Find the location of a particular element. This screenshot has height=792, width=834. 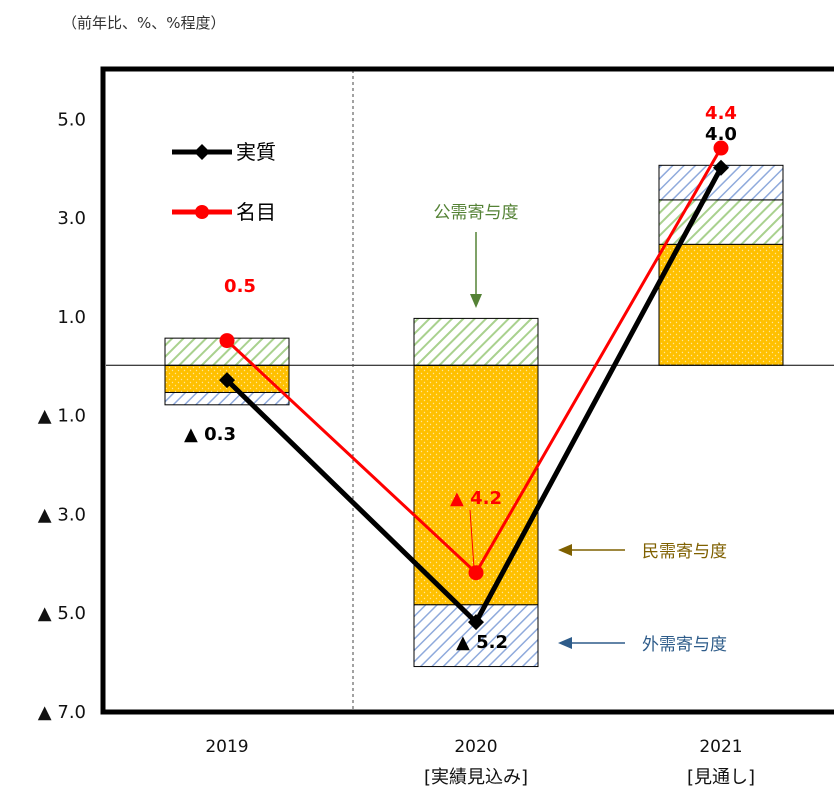

data-label-real-2021: 4.0 is located at coordinates (721, 134).